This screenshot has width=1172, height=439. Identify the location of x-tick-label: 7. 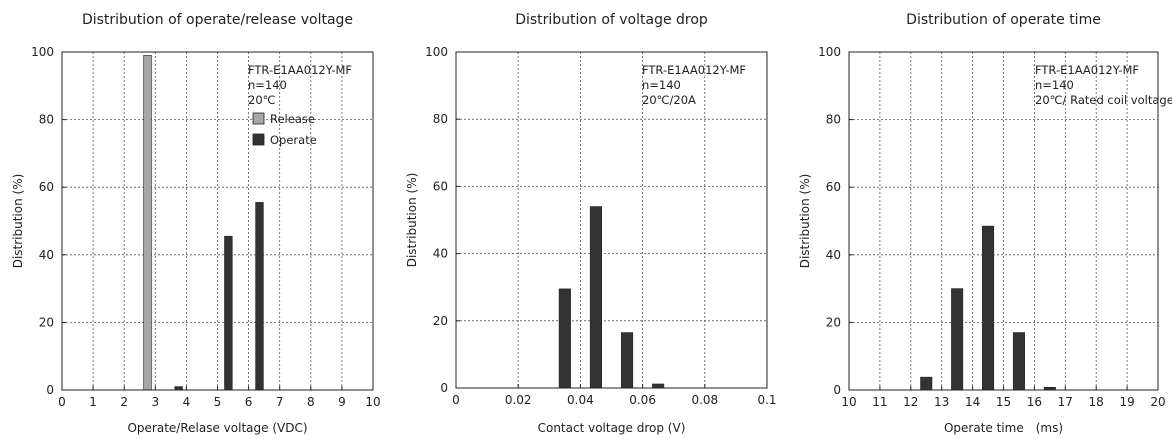
(280, 402).